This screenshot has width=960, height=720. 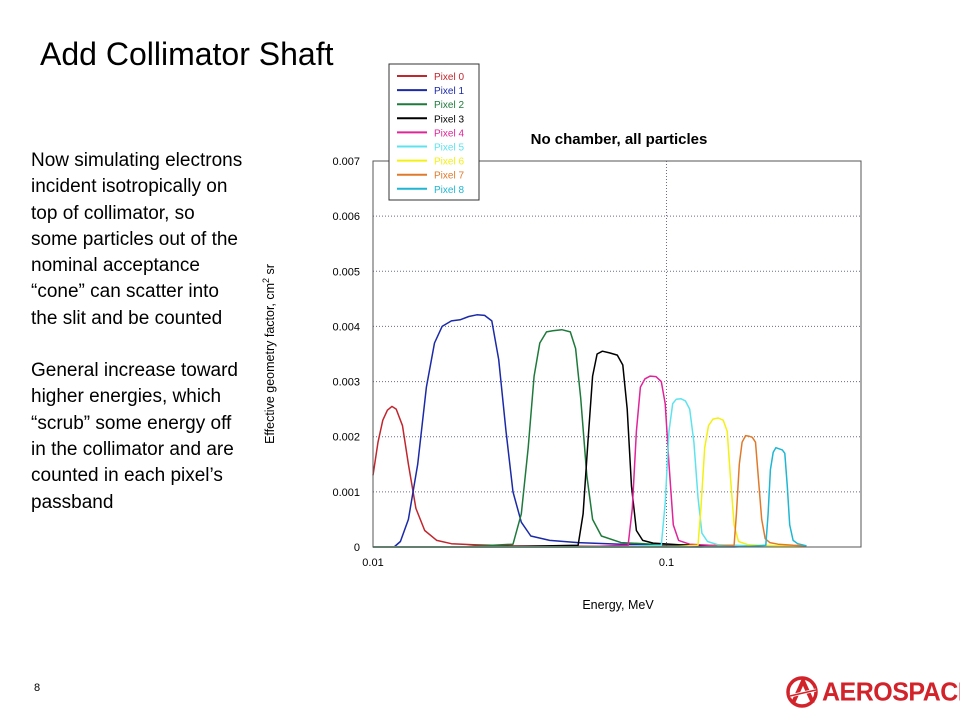 I want to click on y-tick-label: 0.005, so click(x=346, y=272).